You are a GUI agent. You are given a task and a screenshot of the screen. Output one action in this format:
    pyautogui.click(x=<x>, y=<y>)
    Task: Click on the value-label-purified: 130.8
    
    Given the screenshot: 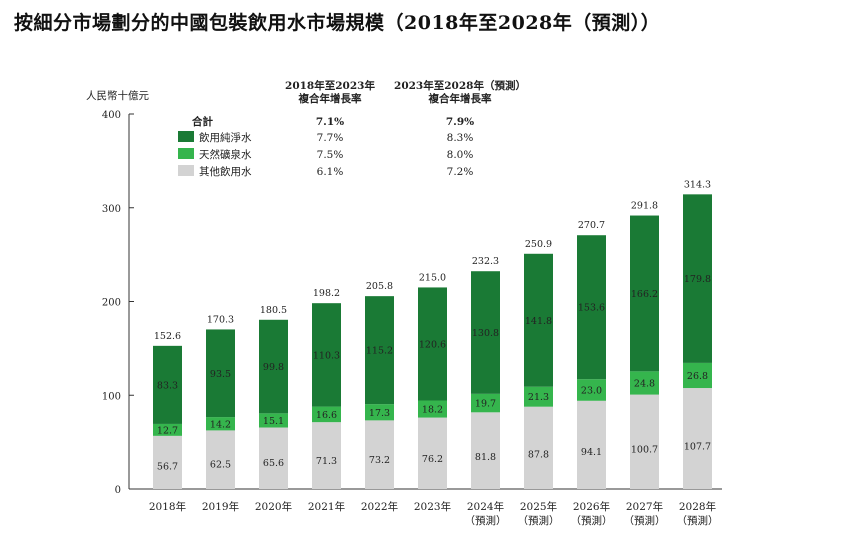 What is the action you would take?
    pyautogui.click(x=485, y=333)
    